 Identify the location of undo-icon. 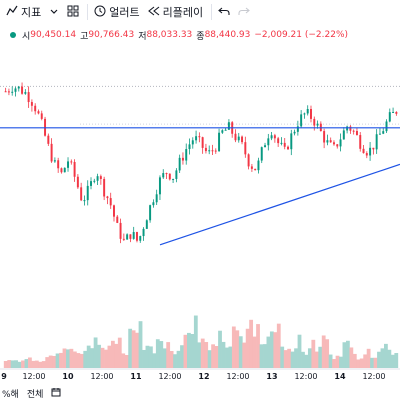
(224, 12).